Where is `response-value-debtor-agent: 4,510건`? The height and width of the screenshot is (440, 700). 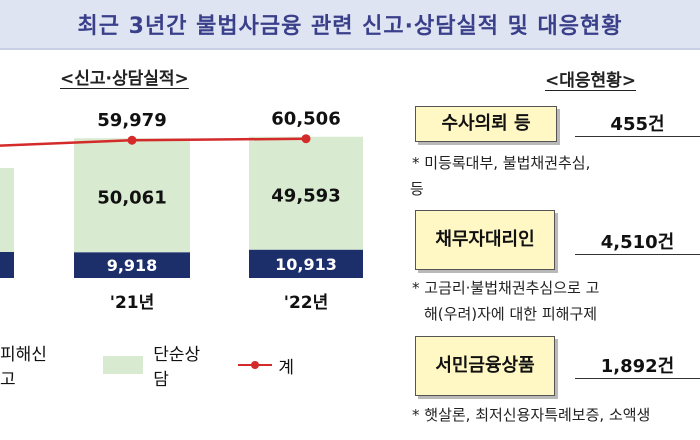
response-value-debtor-agent: 4,510건 is located at coordinates (637, 241).